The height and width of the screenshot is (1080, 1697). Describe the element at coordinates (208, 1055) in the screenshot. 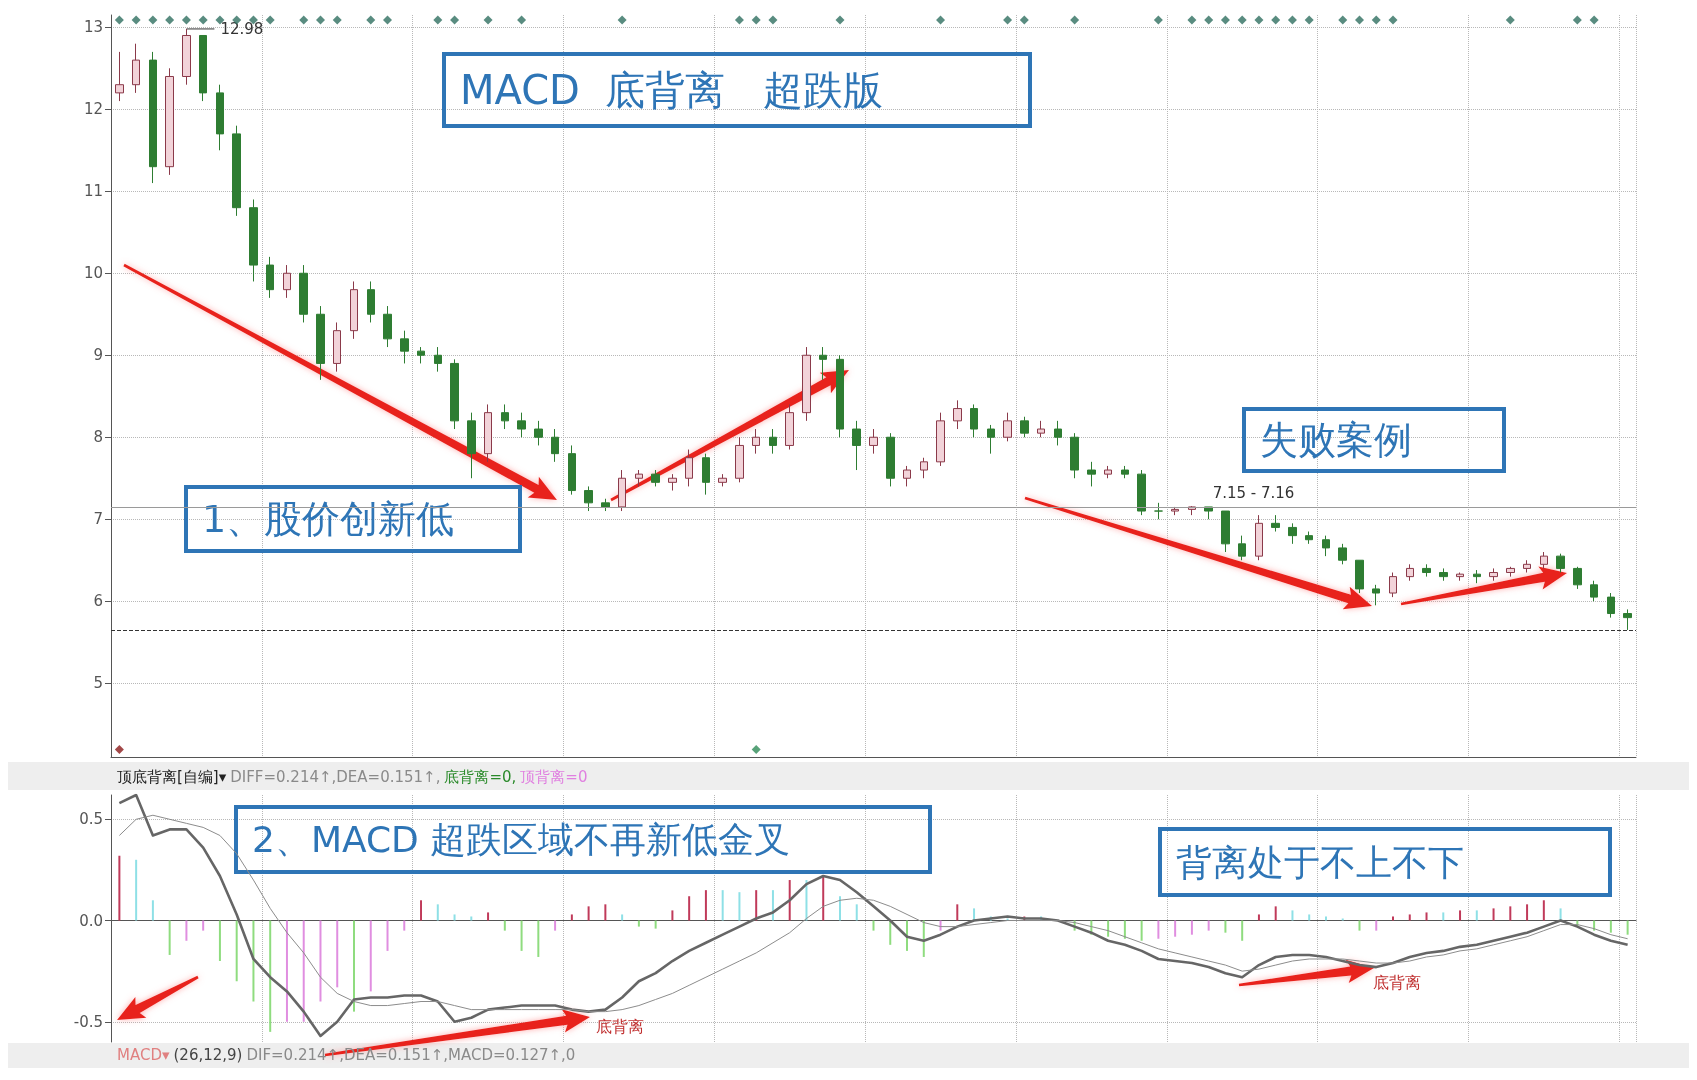

I see `text: (26,12,9)` at that location.